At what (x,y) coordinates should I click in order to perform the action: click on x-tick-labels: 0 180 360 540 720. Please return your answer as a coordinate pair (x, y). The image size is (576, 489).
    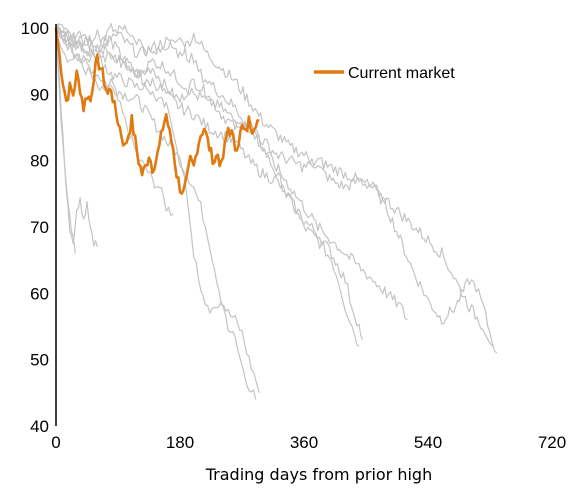
    Looking at the image, I should click on (308, 442).